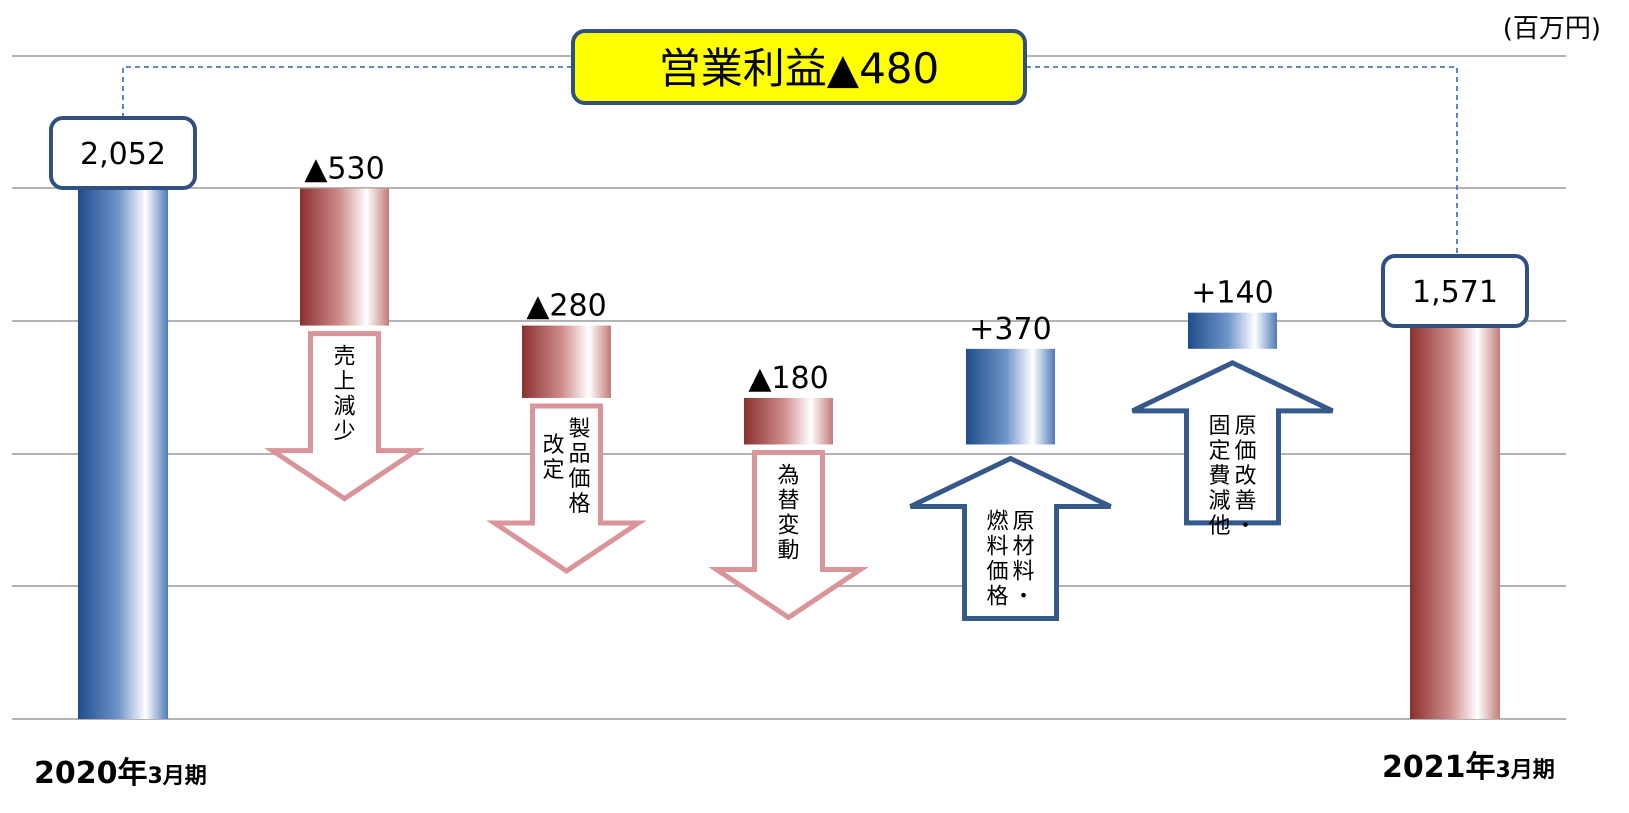 This screenshot has height=813, width=1629. Describe the element at coordinates (788, 550) in the screenshot. I see `step-name-char: 動` at that location.